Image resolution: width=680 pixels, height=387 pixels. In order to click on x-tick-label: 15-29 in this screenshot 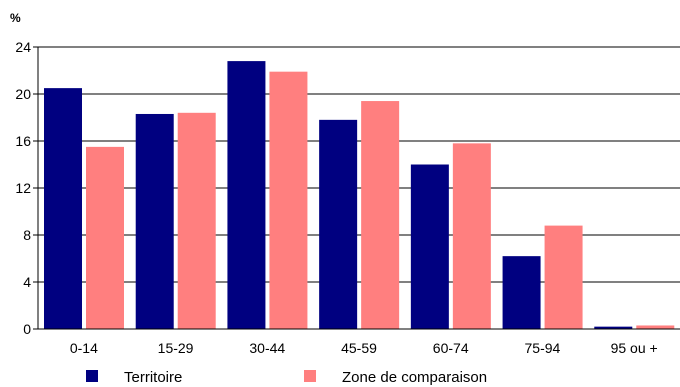, I will do `click(176, 348)`.